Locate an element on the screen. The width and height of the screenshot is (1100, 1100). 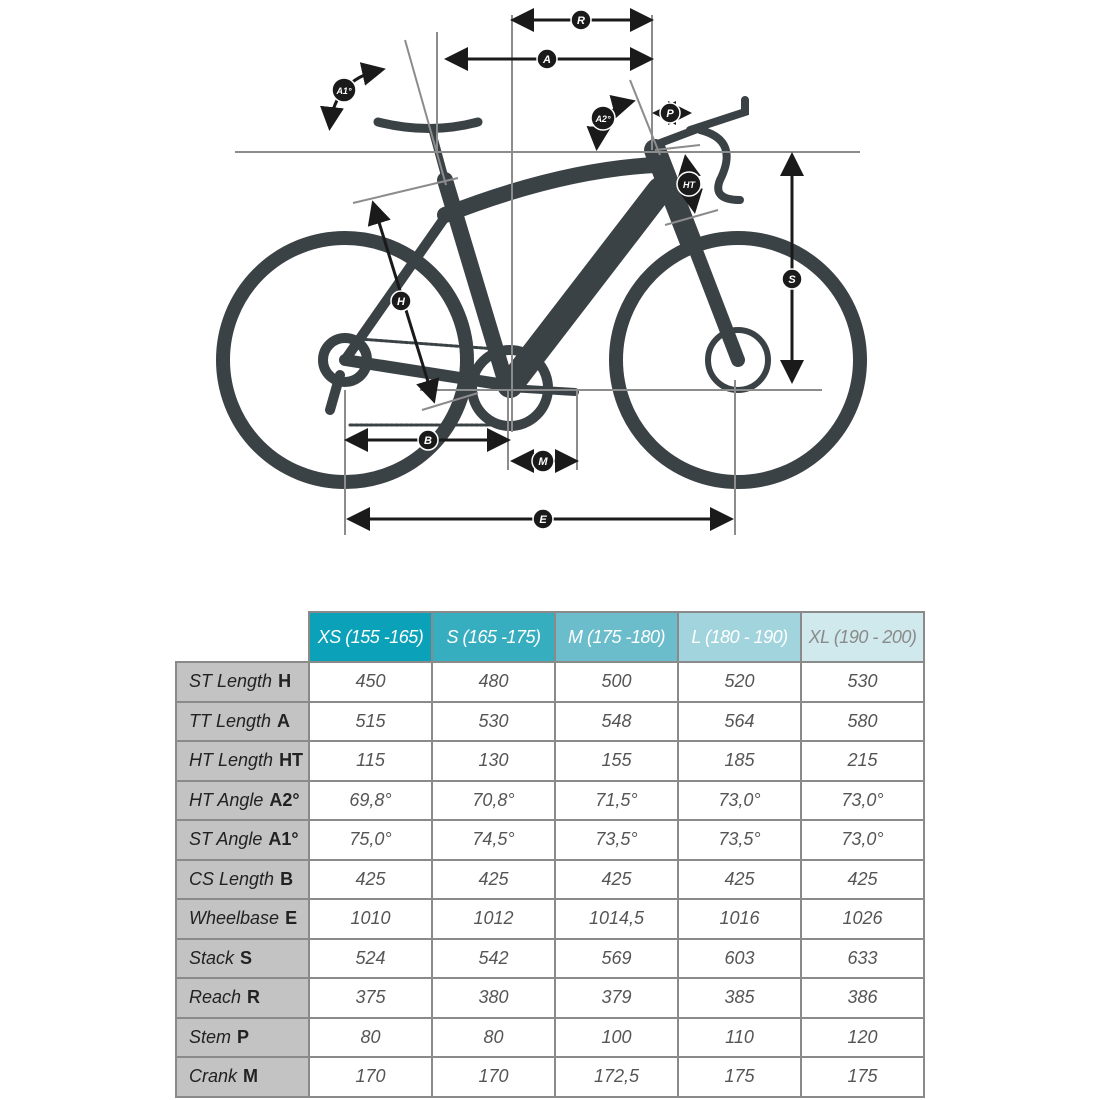
row-label: Stack S is located at coordinates (242, 958).